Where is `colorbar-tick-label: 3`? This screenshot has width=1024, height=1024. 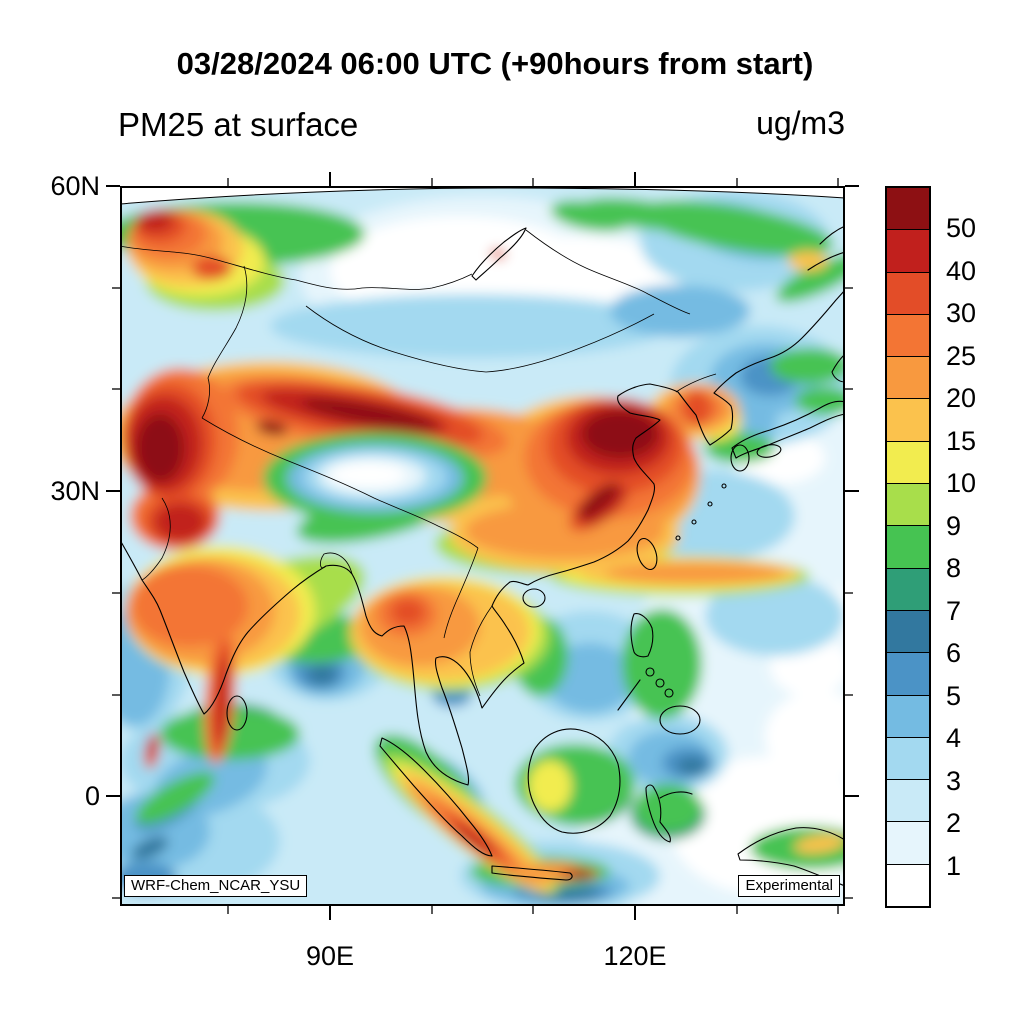 colorbar-tick-label: 3 is located at coordinates (954, 780).